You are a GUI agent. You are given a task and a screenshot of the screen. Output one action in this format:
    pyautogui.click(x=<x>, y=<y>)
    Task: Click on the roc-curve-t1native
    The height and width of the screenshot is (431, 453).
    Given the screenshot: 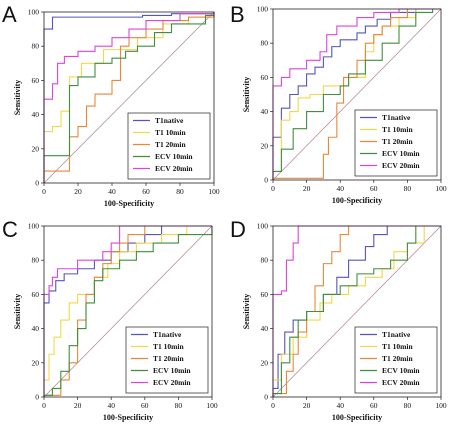 What is the action you would take?
    pyautogui.click(x=127, y=311)
    